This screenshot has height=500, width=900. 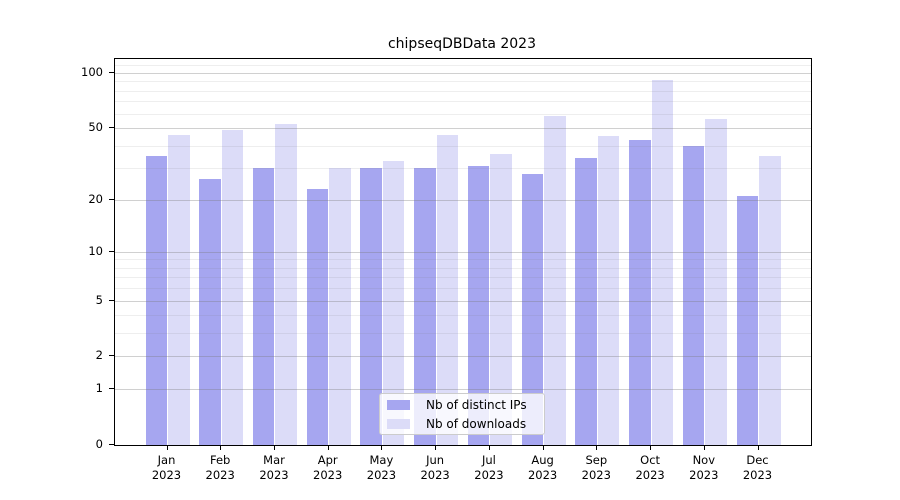 What do you see at coordinates (220, 460) in the screenshot?
I see `x-tick-month: Feb` at bounding box center [220, 460].